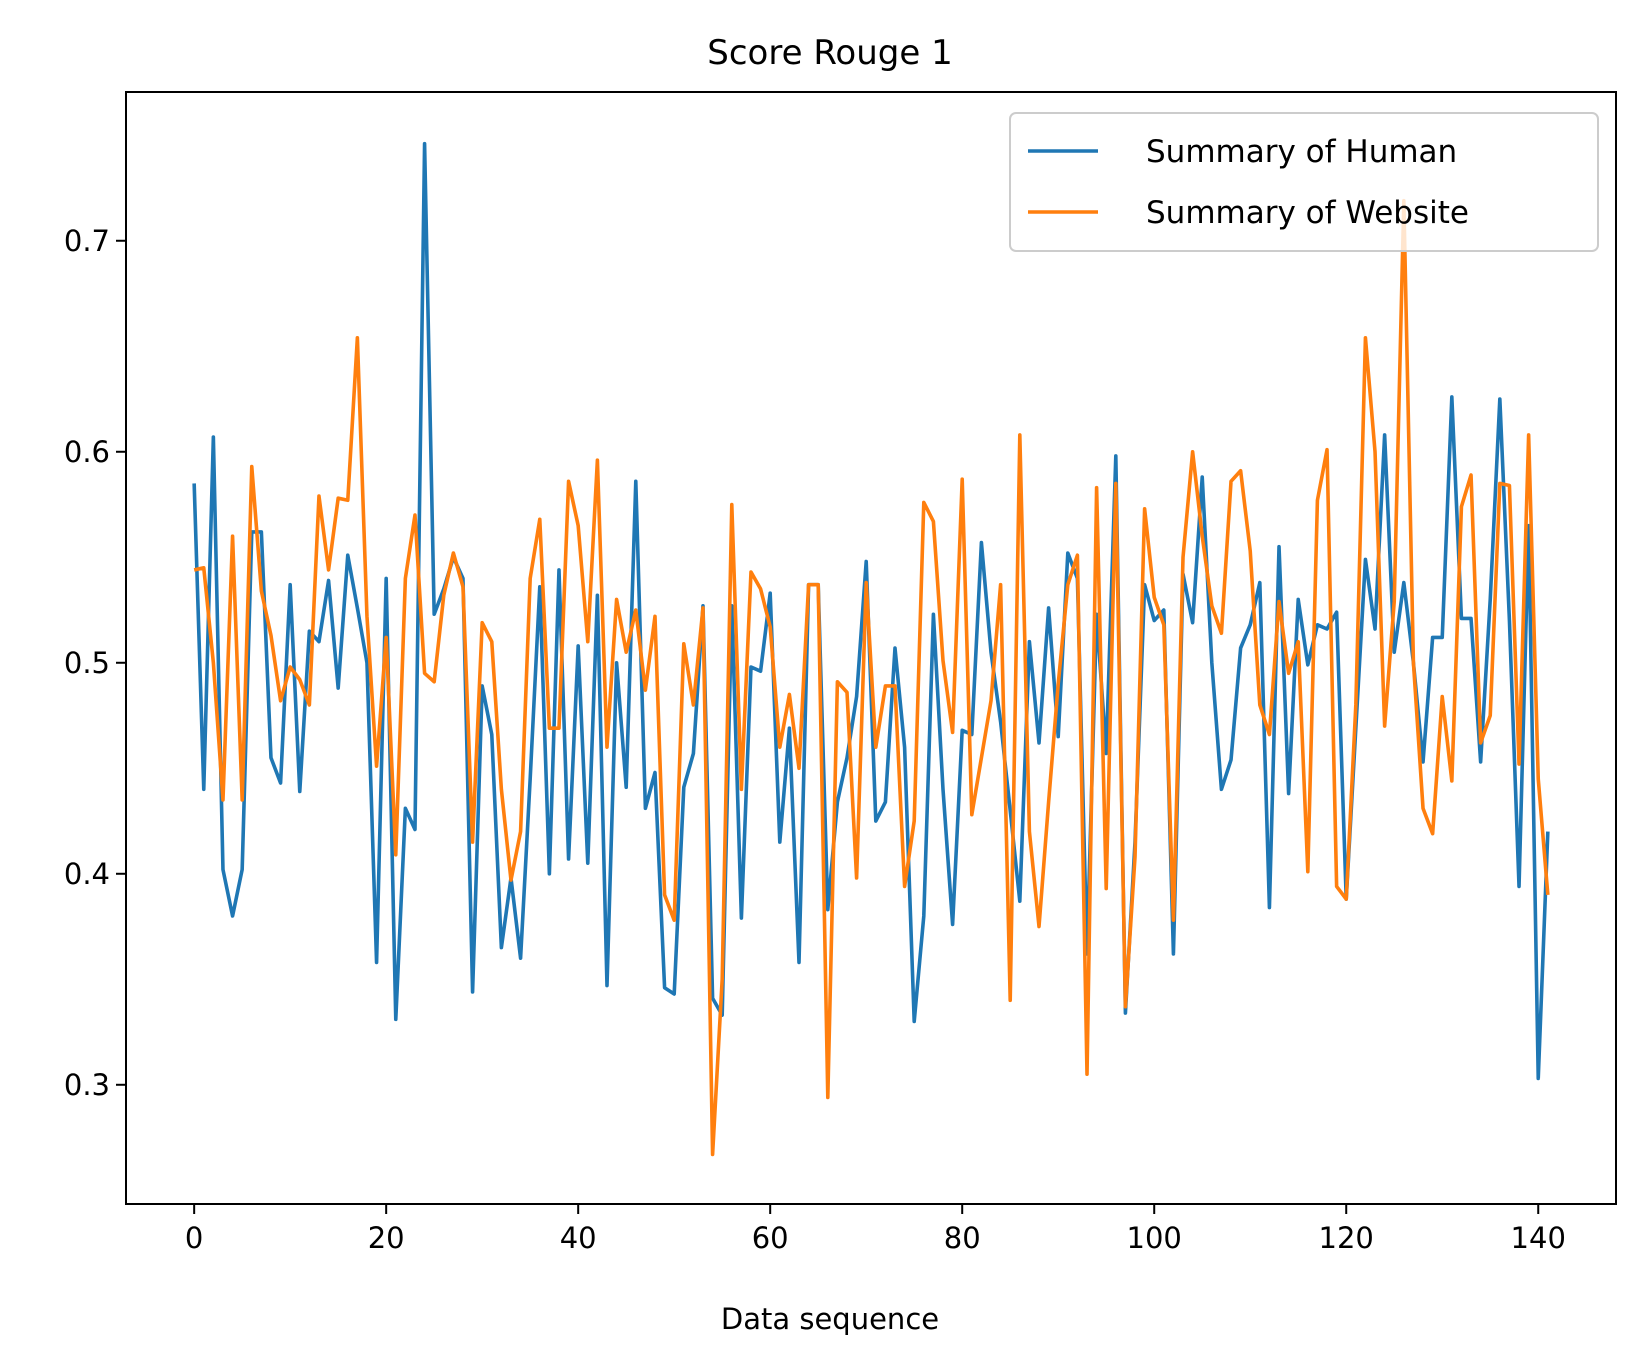 The image size is (1643, 1361). What do you see at coordinates (87, 241) in the screenshot?
I see `y-tick-label: 0.7` at bounding box center [87, 241].